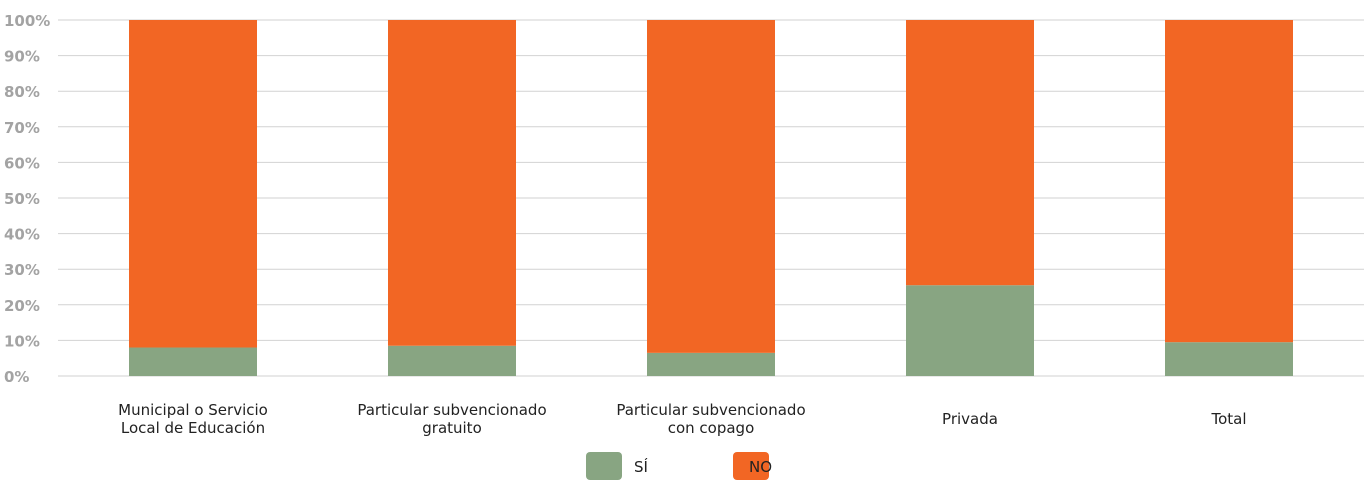  Describe the element at coordinates (22, 235) in the screenshot. I see `y-tick-label: 40%` at that location.